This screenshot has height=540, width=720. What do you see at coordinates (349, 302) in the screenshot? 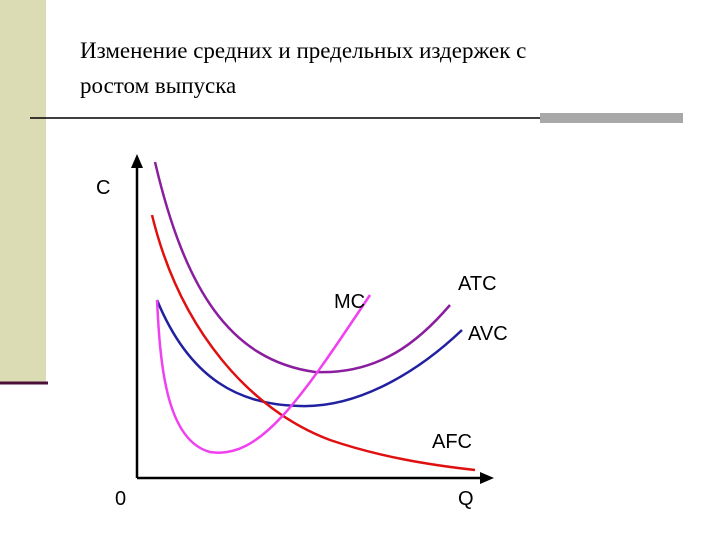
I see `curve-label: MC` at bounding box center [349, 302].